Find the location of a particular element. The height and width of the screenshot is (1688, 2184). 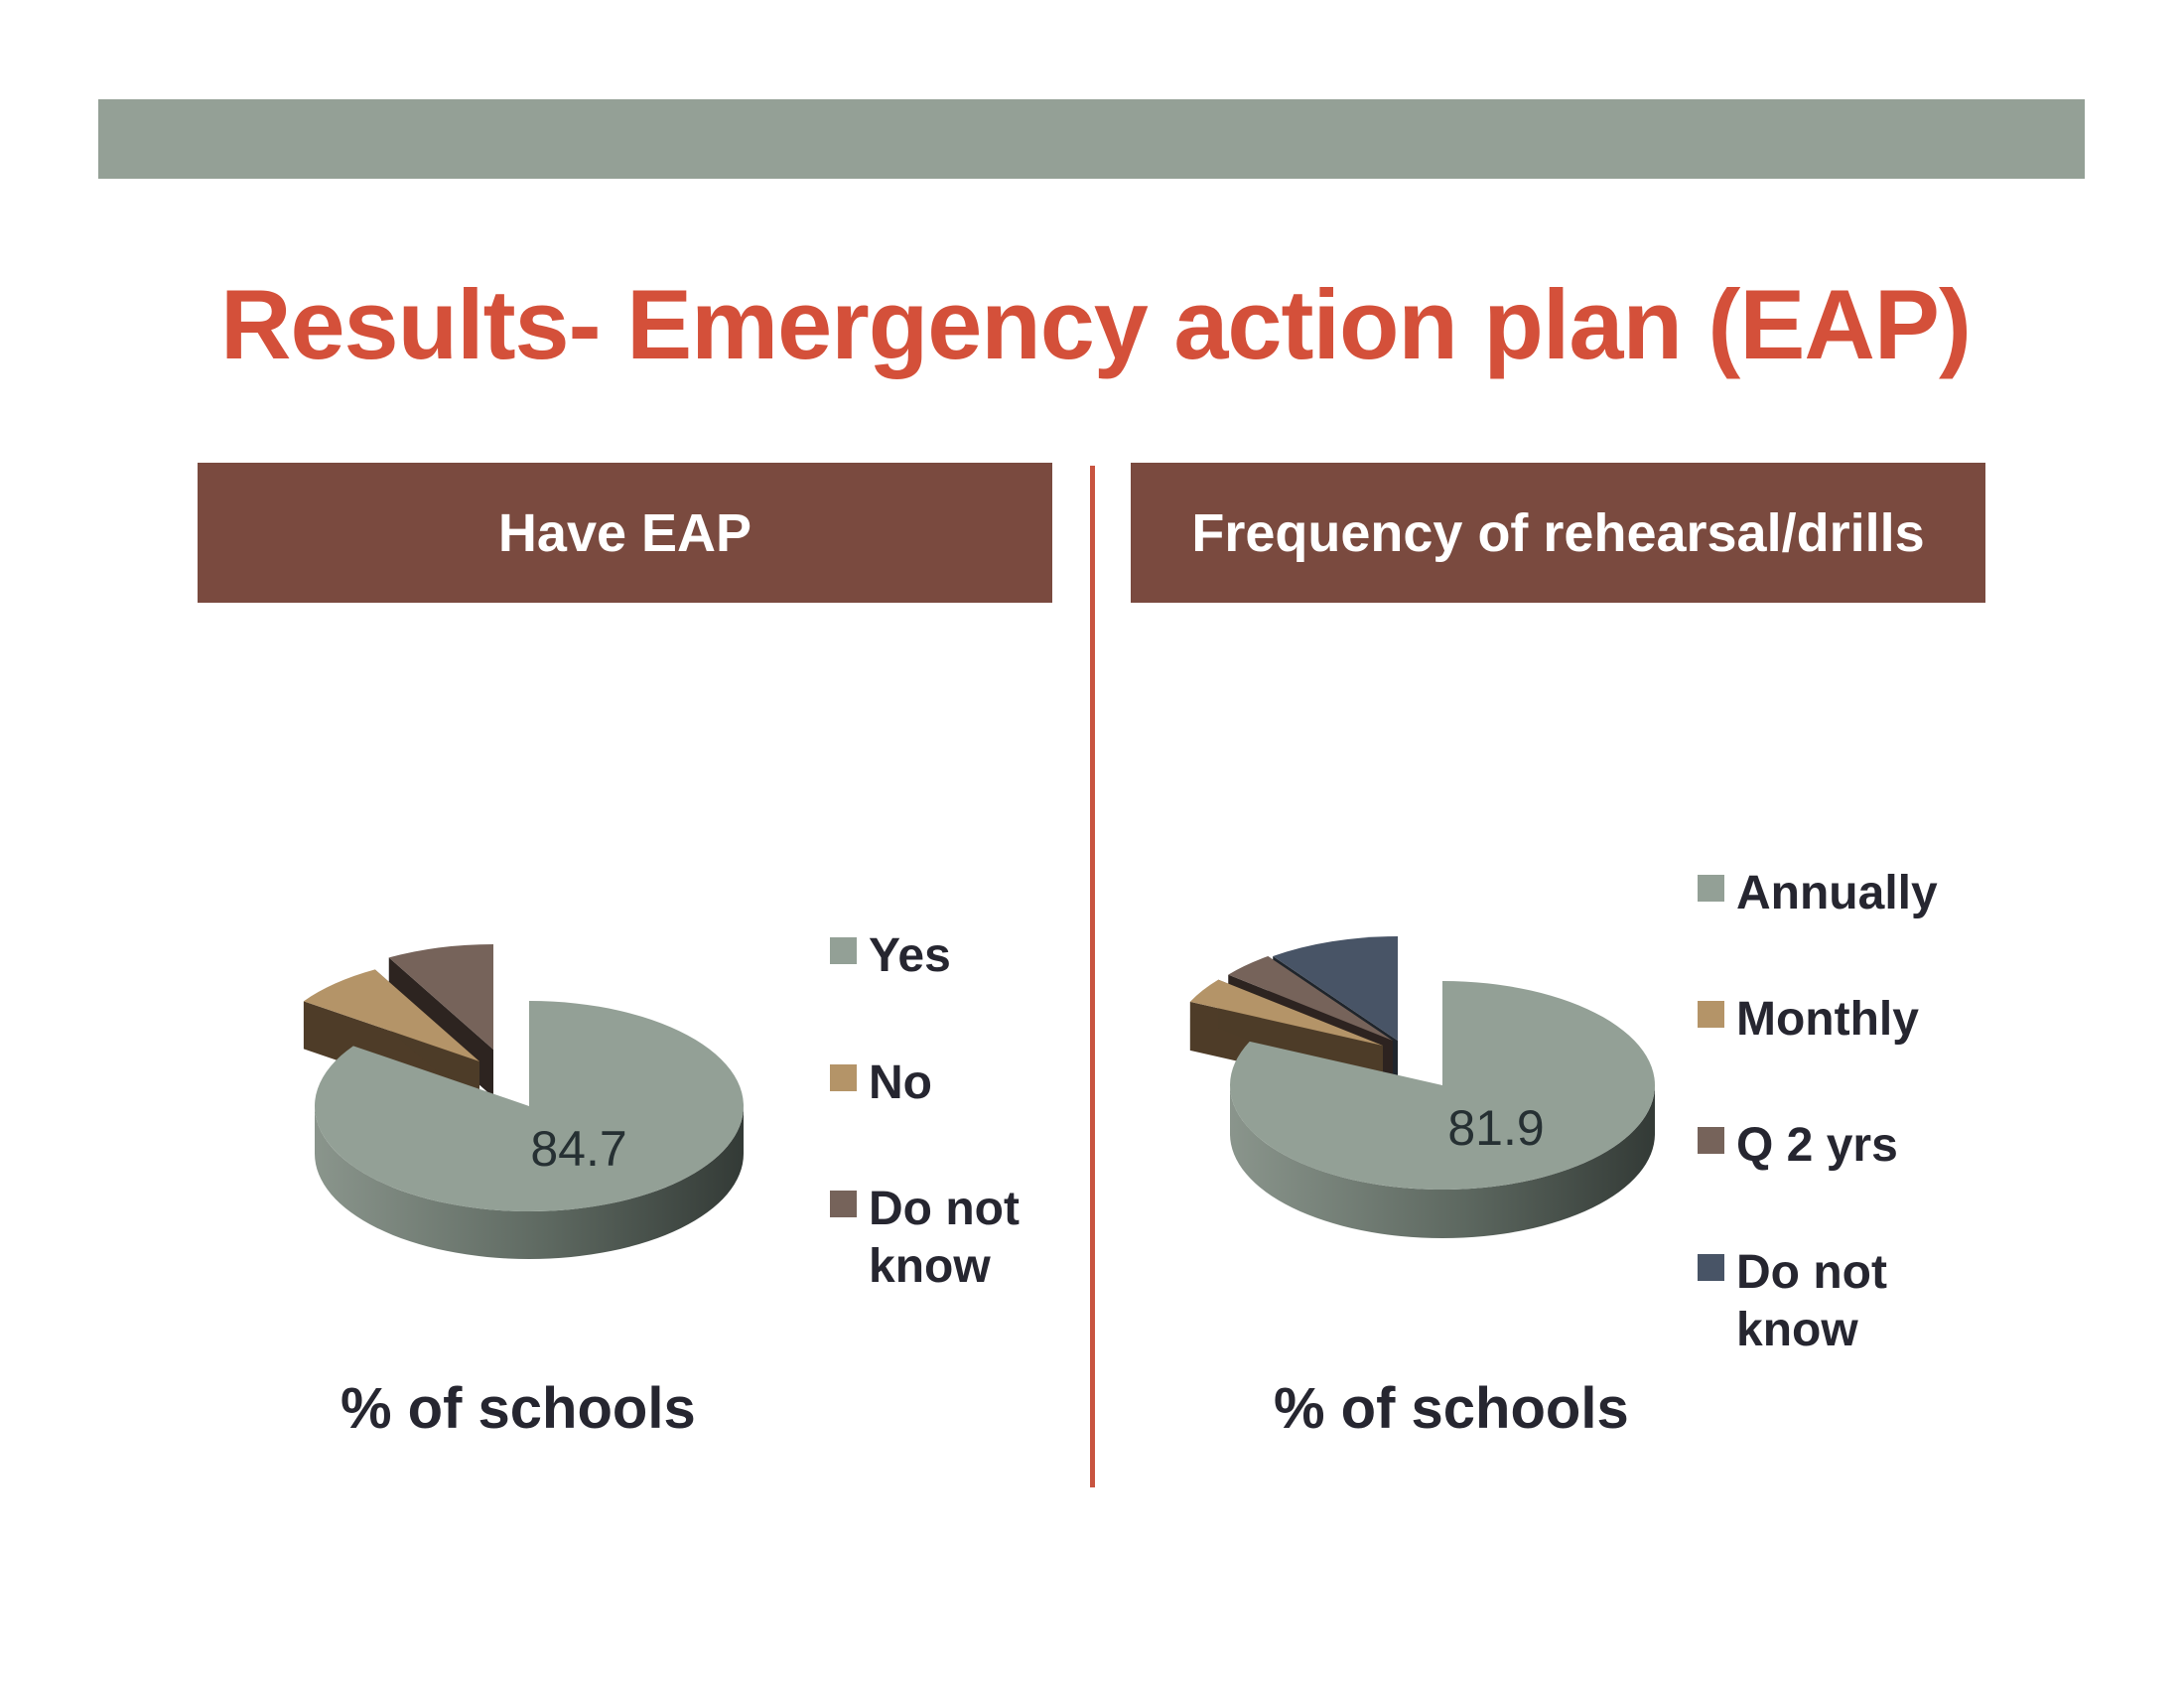

panel-header-label: Have EAP is located at coordinates (624, 532).